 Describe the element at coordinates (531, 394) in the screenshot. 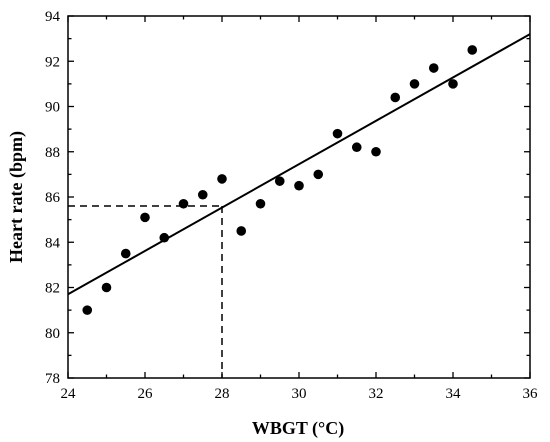

I see `x-tick-label: 36` at that location.